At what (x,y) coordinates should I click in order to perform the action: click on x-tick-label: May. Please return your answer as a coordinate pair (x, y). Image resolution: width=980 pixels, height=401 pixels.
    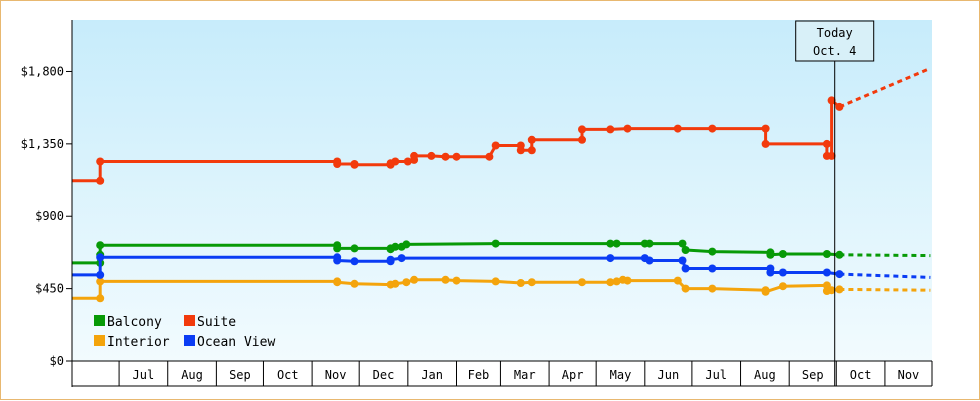
    Looking at the image, I should click on (621, 375).